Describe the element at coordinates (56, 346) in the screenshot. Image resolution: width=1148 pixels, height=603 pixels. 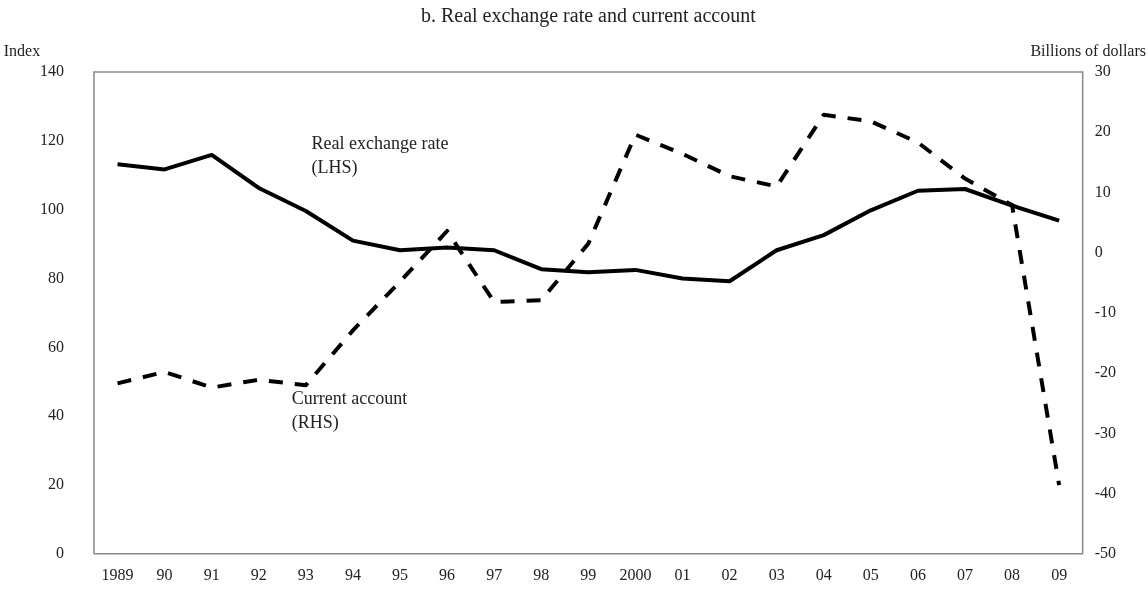
I see `y-tick-label: 60` at that location.